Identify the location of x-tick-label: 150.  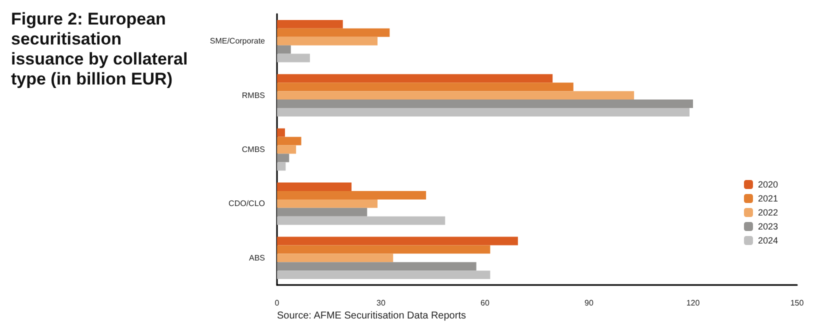
(797, 303).